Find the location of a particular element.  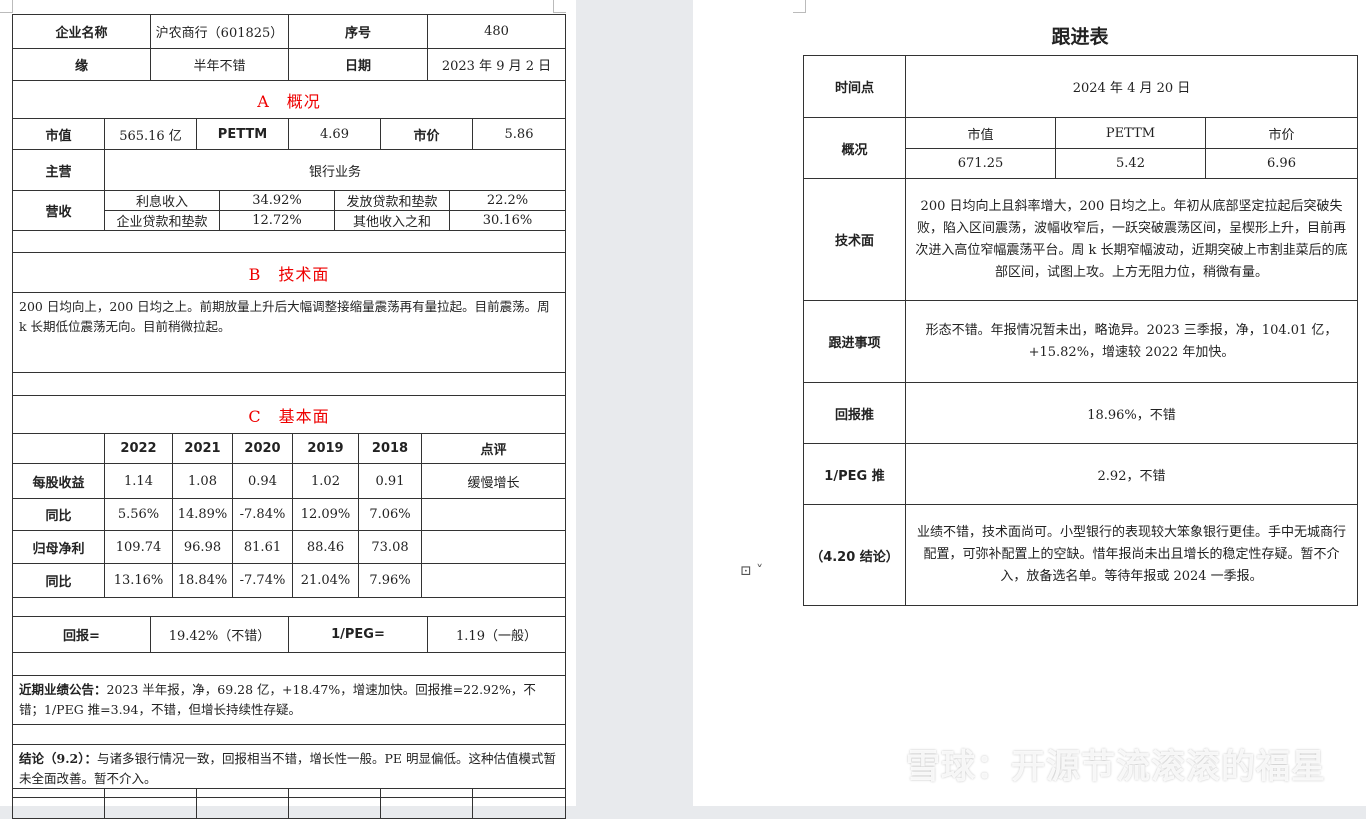

peg-value: 1.19（一般） is located at coordinates (496, 634).